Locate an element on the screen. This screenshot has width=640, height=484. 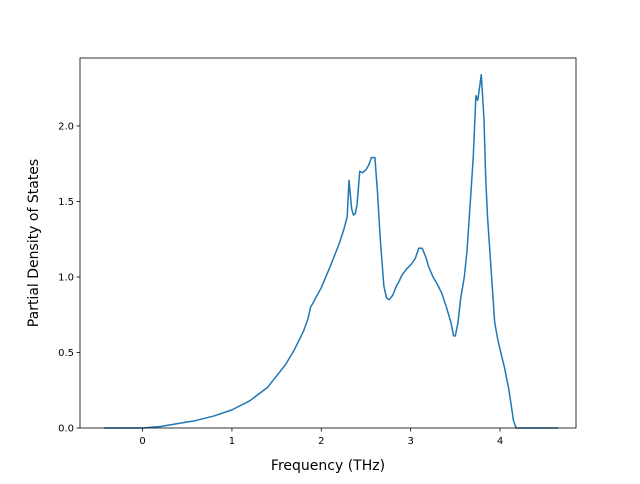
y-tick-label: 1.5 is located at coordinates (66, 202).